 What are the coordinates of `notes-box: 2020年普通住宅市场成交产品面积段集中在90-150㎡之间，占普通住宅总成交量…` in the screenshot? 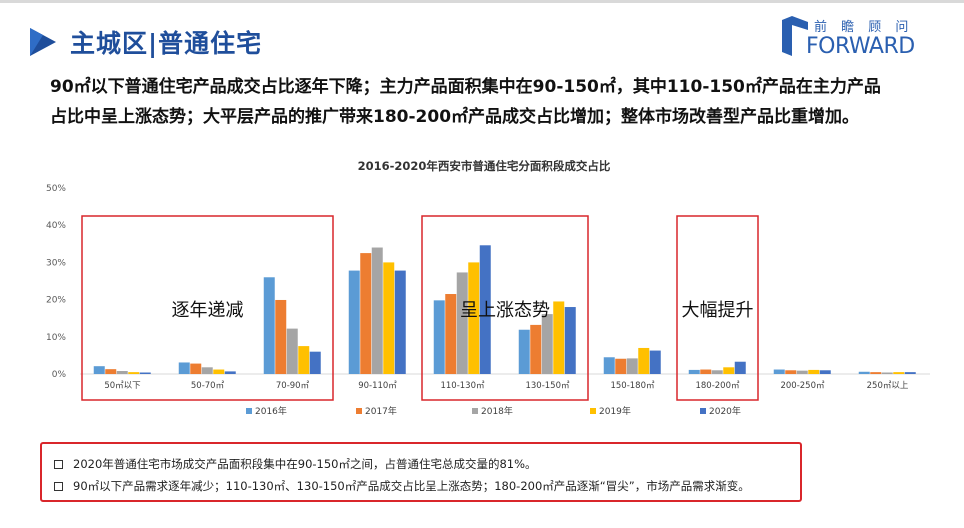 It's located at (421, 472).